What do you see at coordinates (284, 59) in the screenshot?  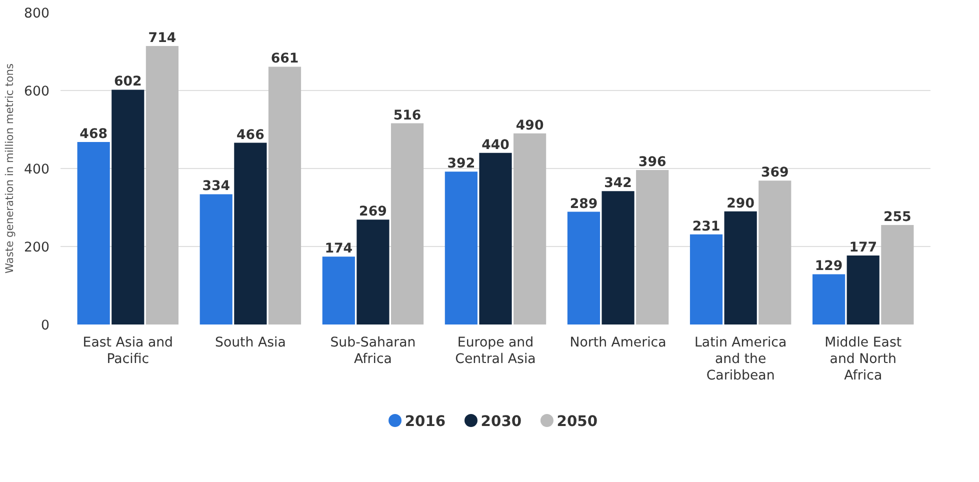 I see `data-label: 661` at bounding box center [284, 59].